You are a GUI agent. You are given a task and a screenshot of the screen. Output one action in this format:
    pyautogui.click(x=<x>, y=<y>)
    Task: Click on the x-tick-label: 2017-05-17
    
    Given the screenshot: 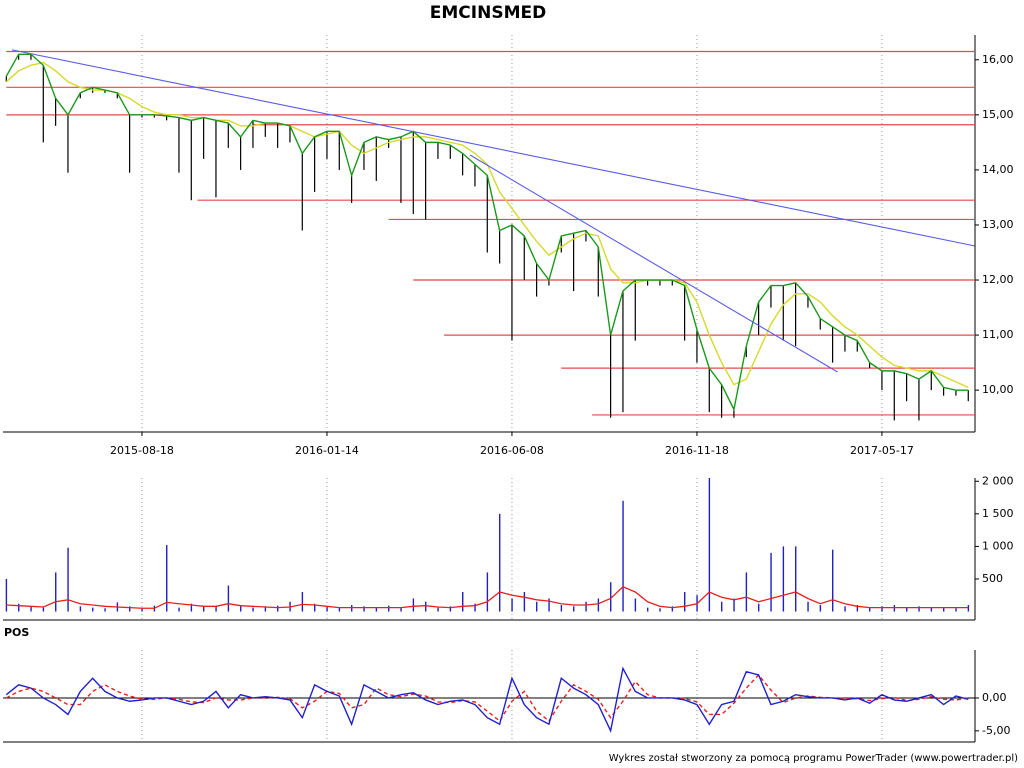 What is the action you would take?
    pyautogui.click(x=882, y=450)
    